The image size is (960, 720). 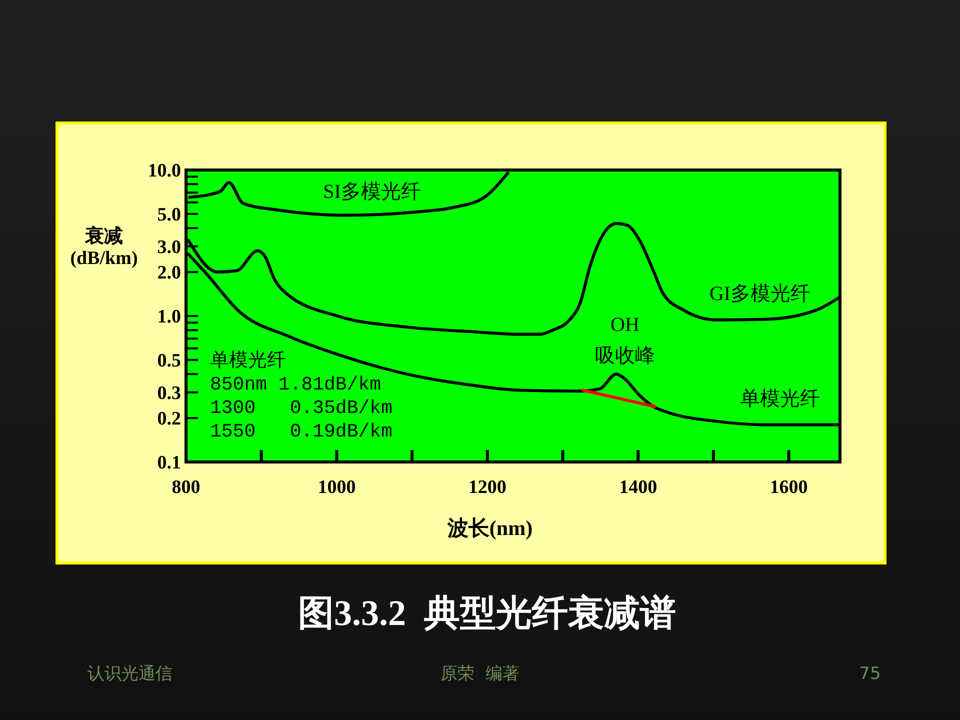 I want to click on x-tick-label: 1600, so click(x=789, y=487).